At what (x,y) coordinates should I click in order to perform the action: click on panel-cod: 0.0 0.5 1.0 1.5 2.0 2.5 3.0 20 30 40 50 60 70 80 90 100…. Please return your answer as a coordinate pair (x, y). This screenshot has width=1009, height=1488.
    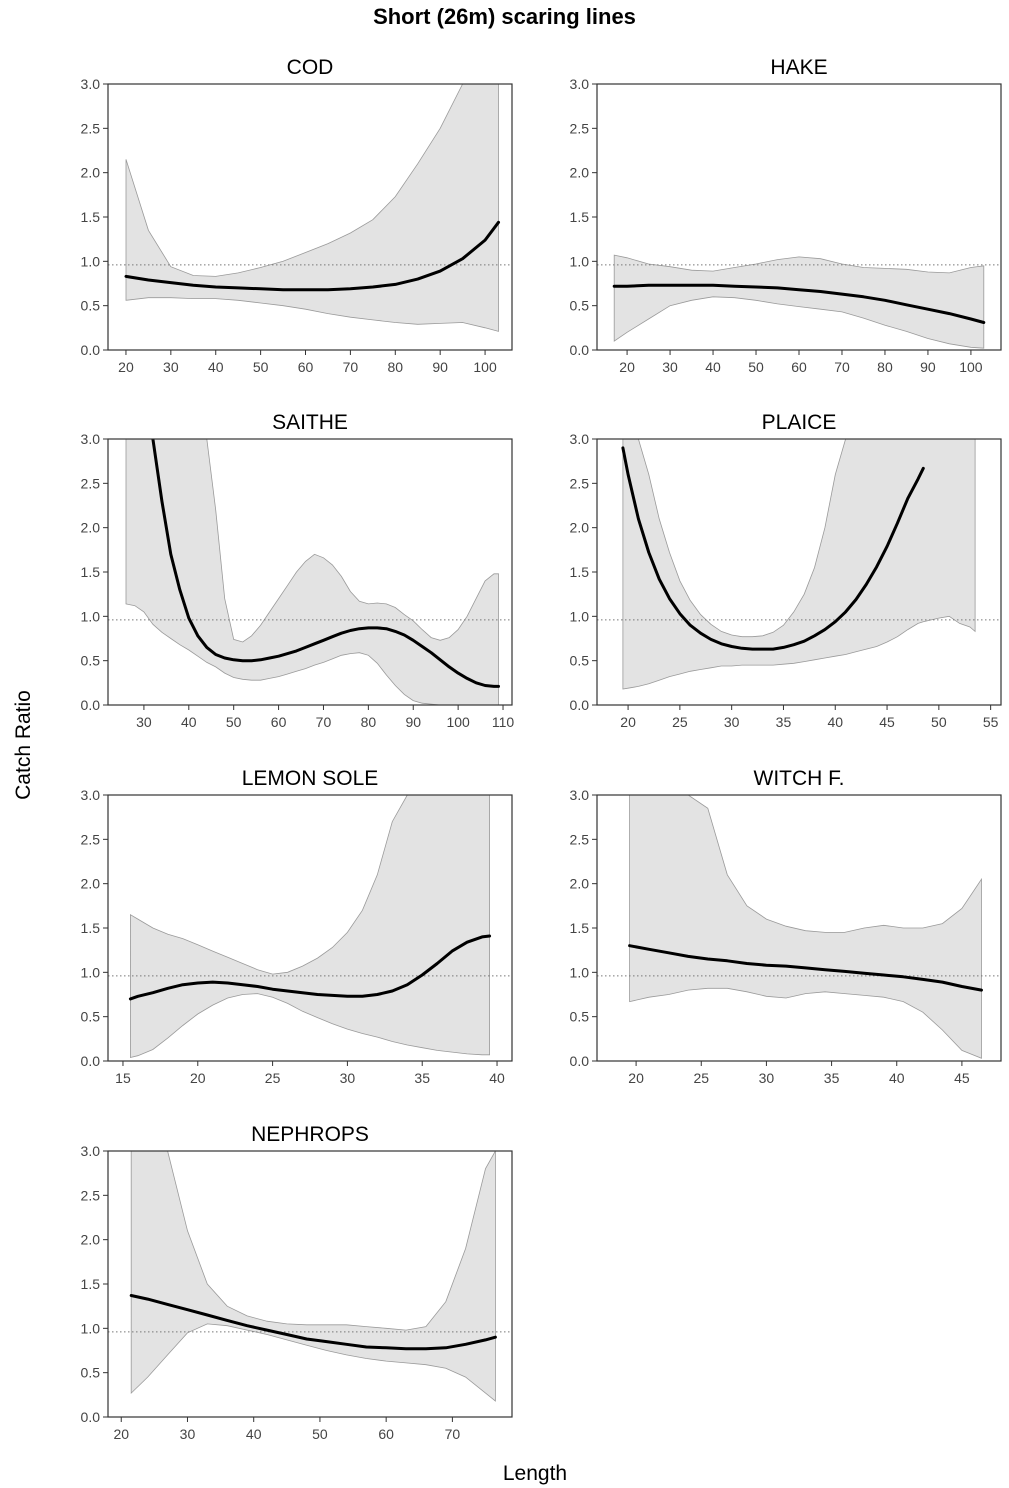
    Looking at the image, I should click on (297, 215).